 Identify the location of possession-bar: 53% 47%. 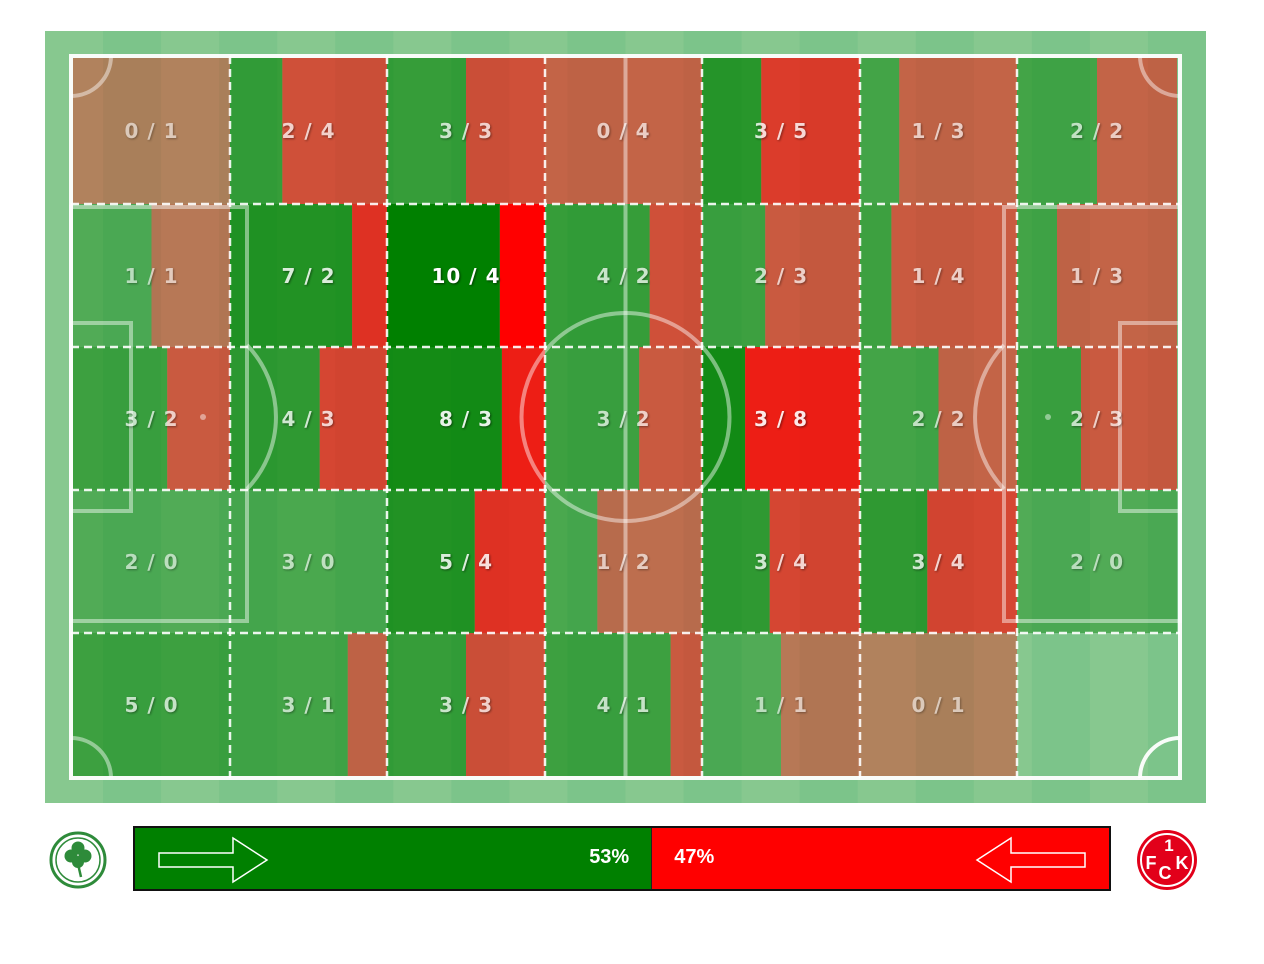
(622, 858).